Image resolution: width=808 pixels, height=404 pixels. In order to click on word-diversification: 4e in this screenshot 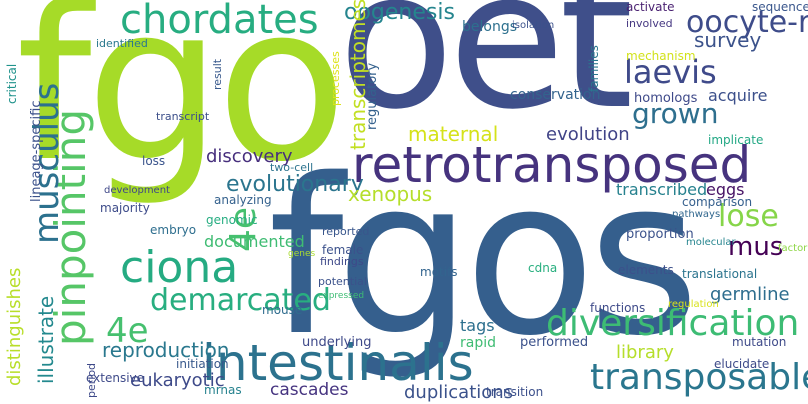, I will do `click(127, 331)`.